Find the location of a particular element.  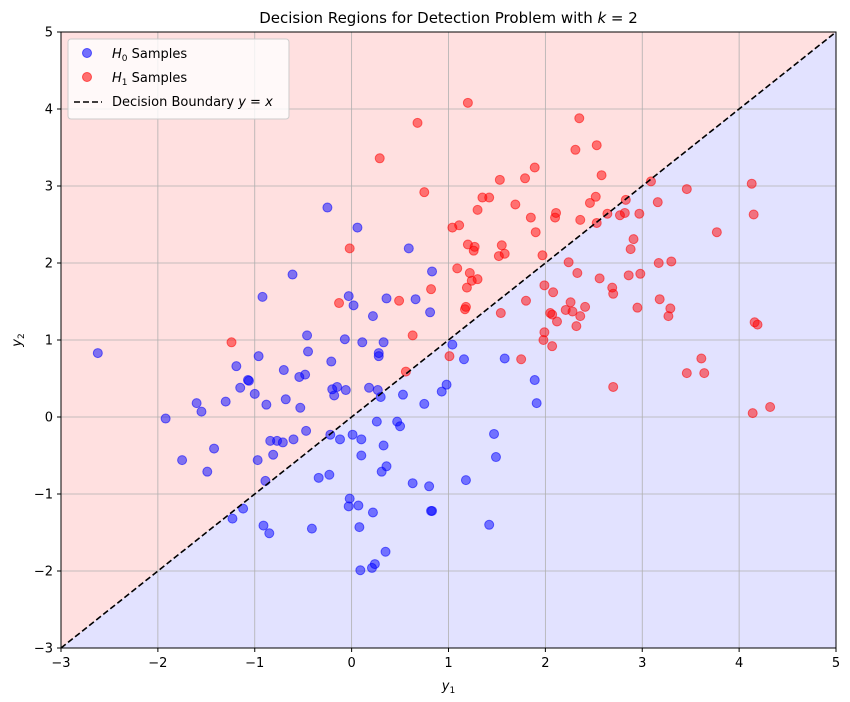

y-tick-label: 2 is located at coordinates (49, 264).